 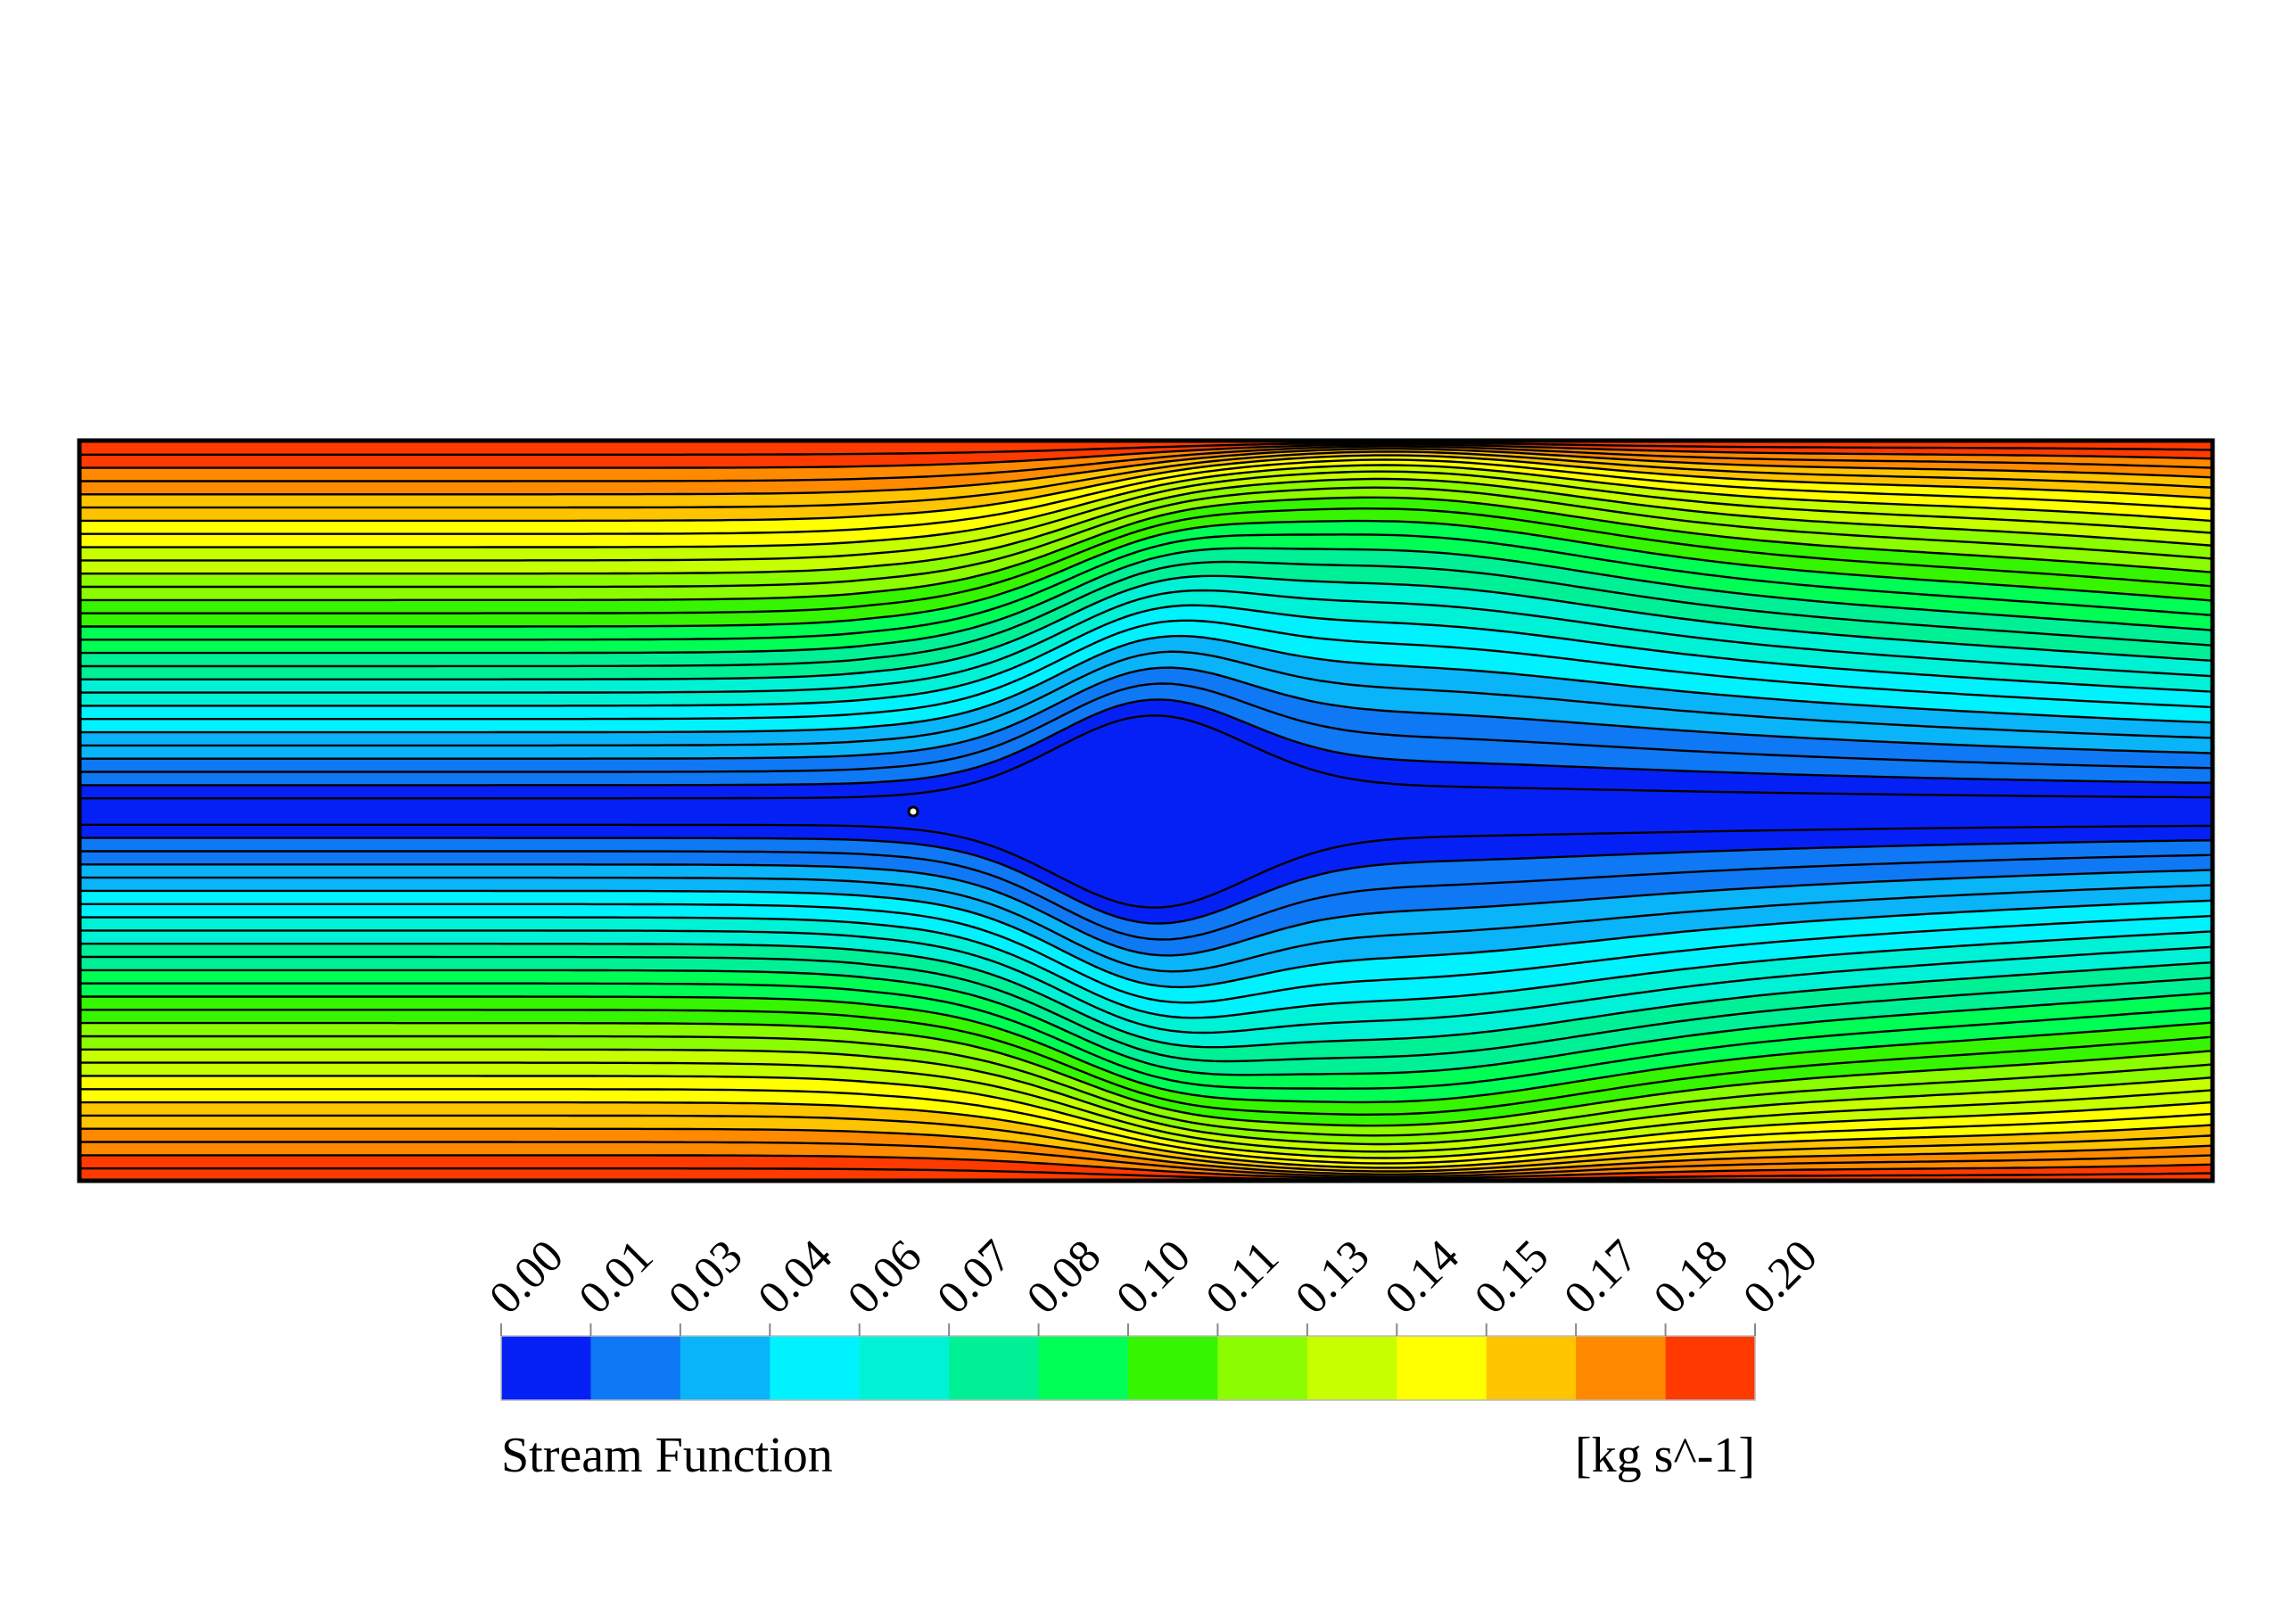 I want to click on contour-band, so click(x=1146, y=811).